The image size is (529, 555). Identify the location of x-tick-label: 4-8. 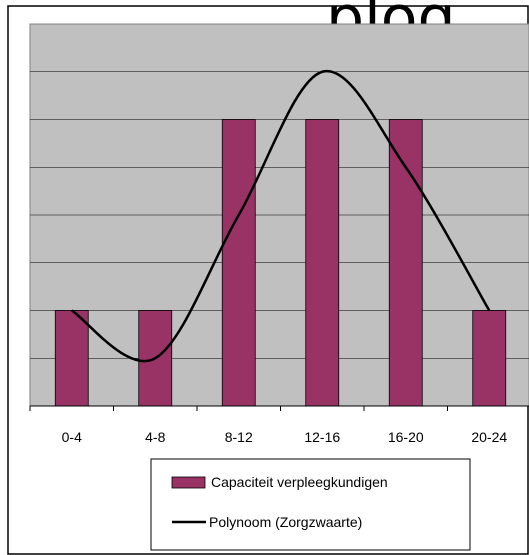
(155, 437).